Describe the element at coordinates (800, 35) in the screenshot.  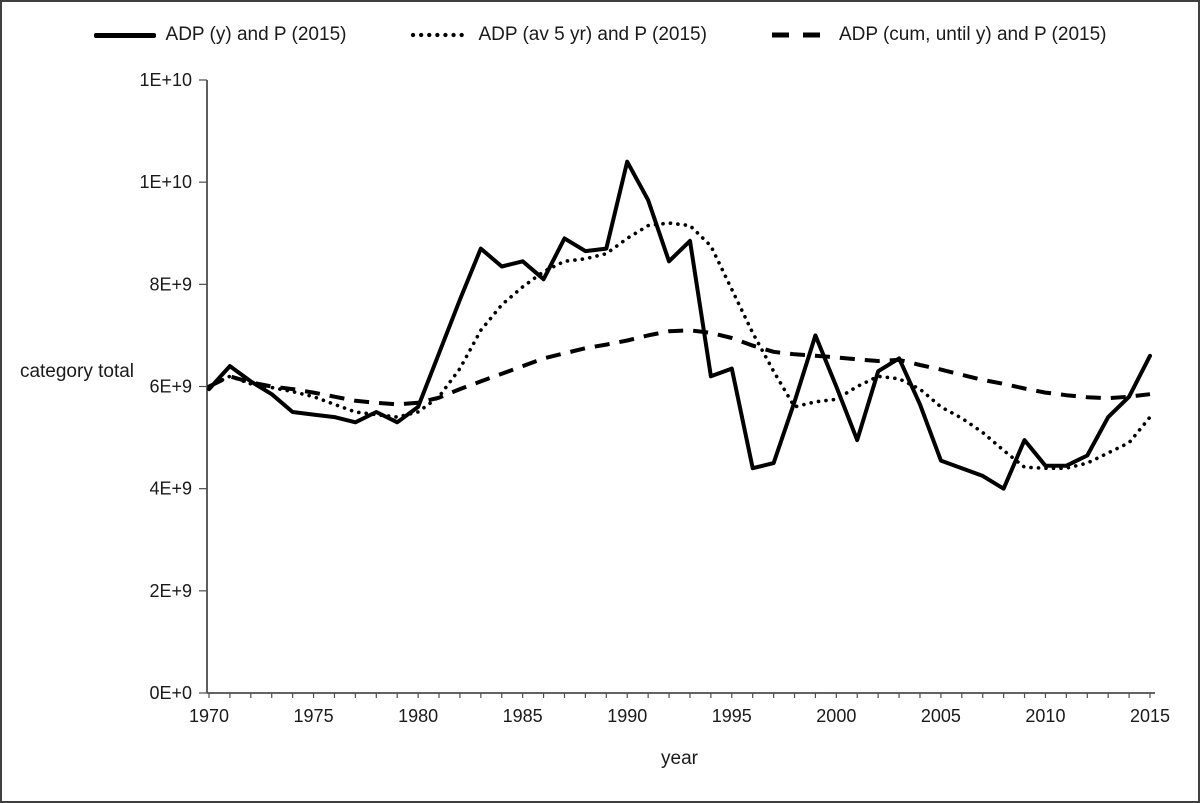
I see `dashed-line-swatch-icon` at that location.